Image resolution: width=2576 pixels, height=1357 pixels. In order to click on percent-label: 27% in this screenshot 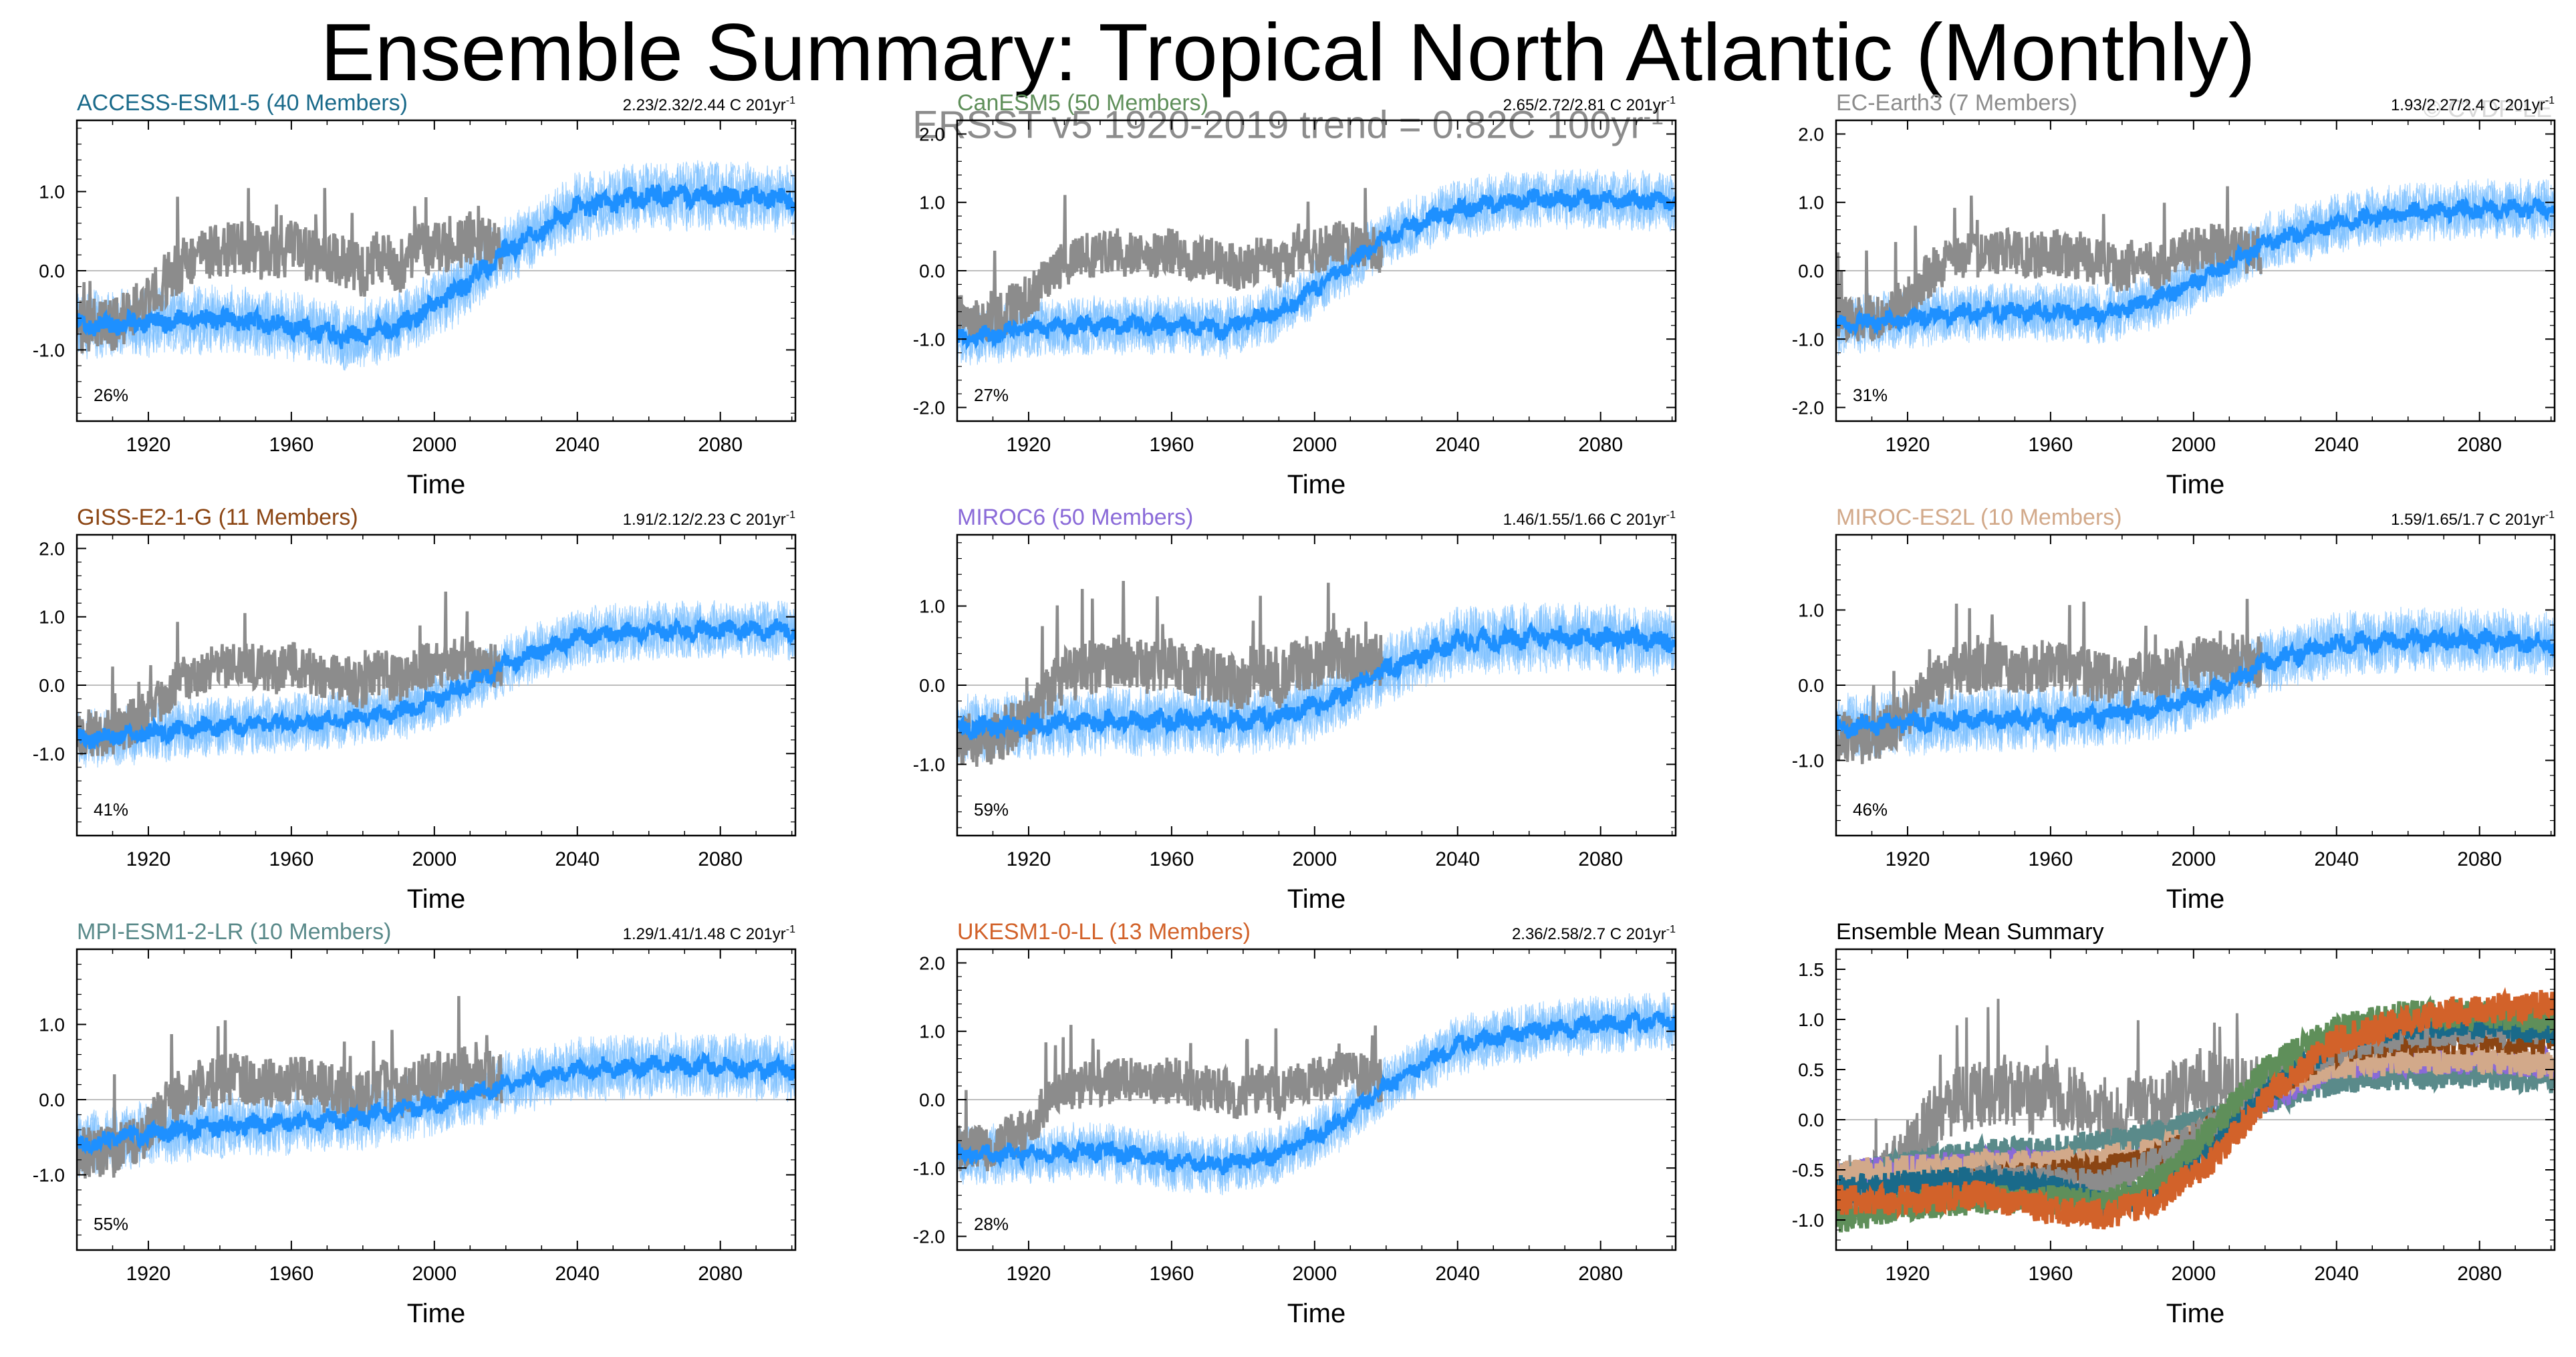, I will do `click(992, 395)`.